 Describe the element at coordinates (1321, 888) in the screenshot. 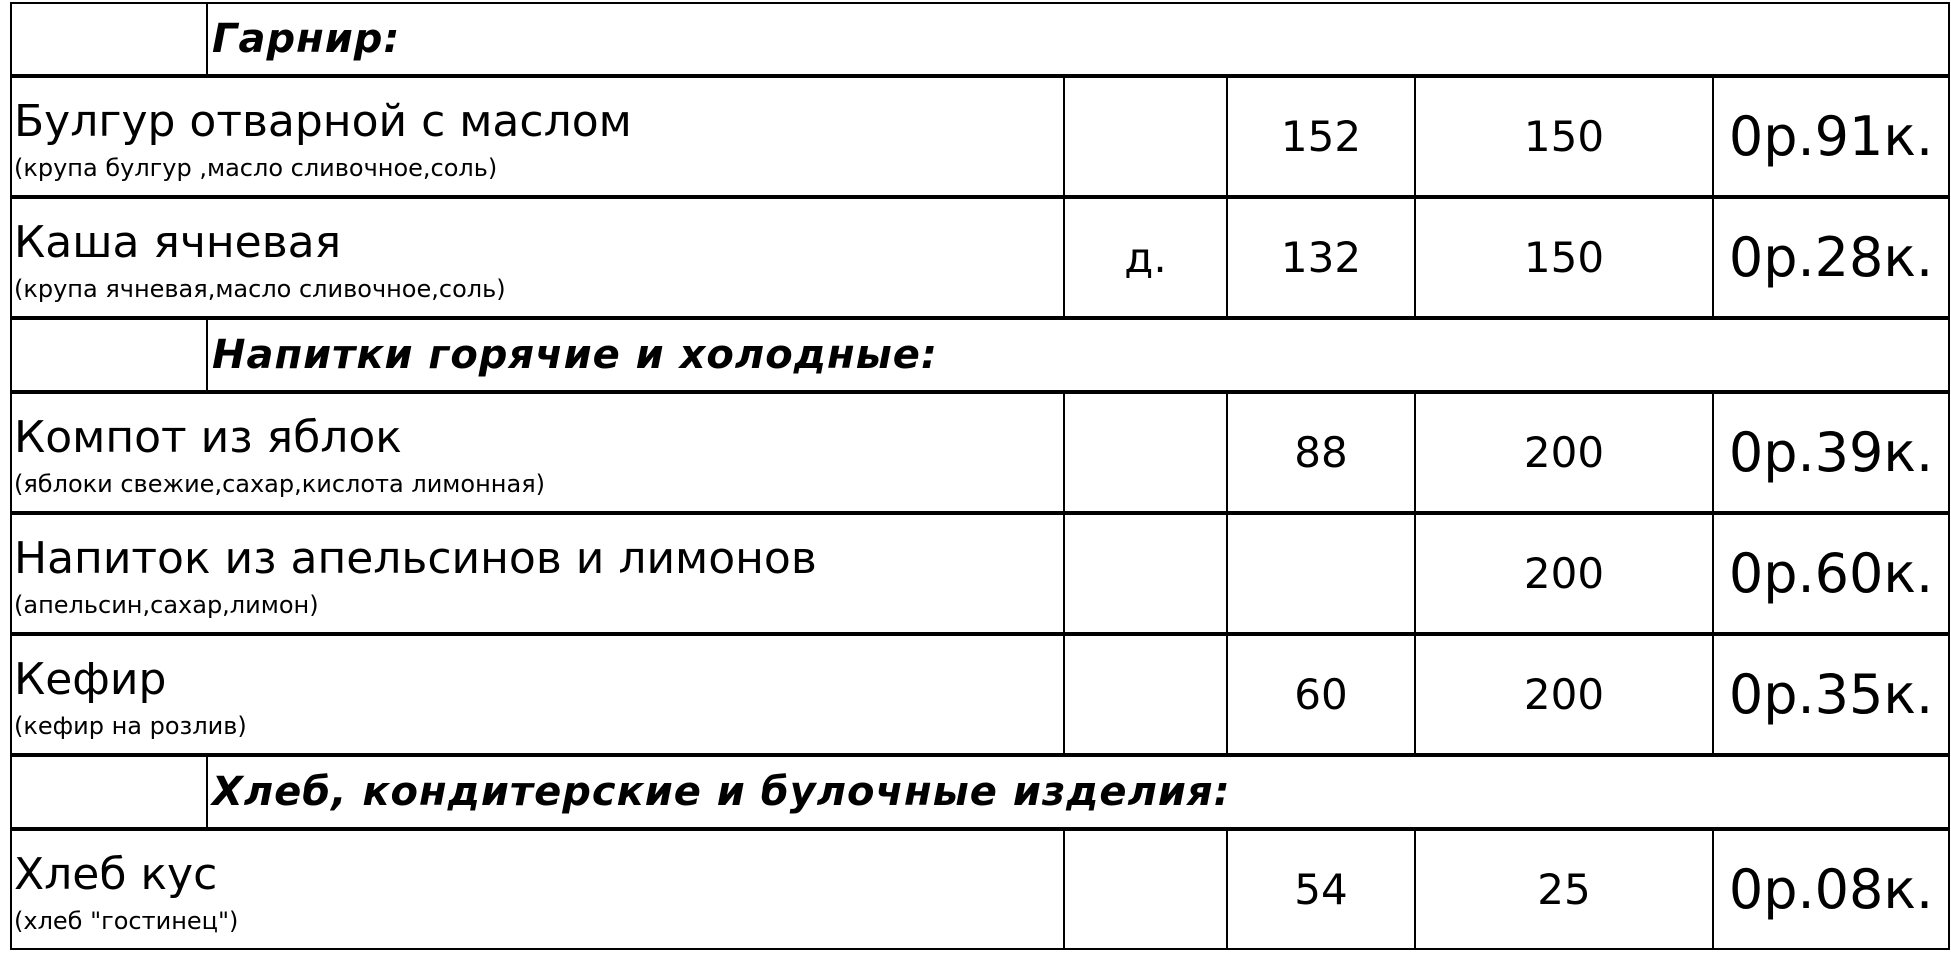

I see `dish-calories: 54` at that location.